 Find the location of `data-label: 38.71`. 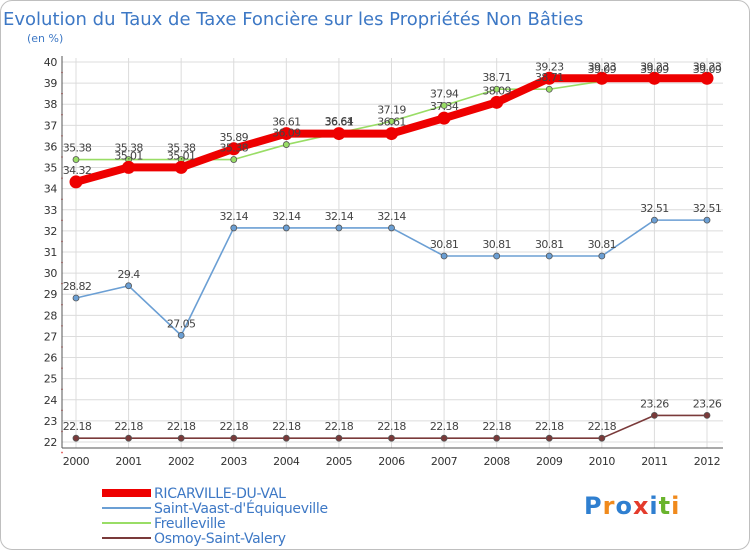

data-label: 38.71 is located at coordinates (496, 77).